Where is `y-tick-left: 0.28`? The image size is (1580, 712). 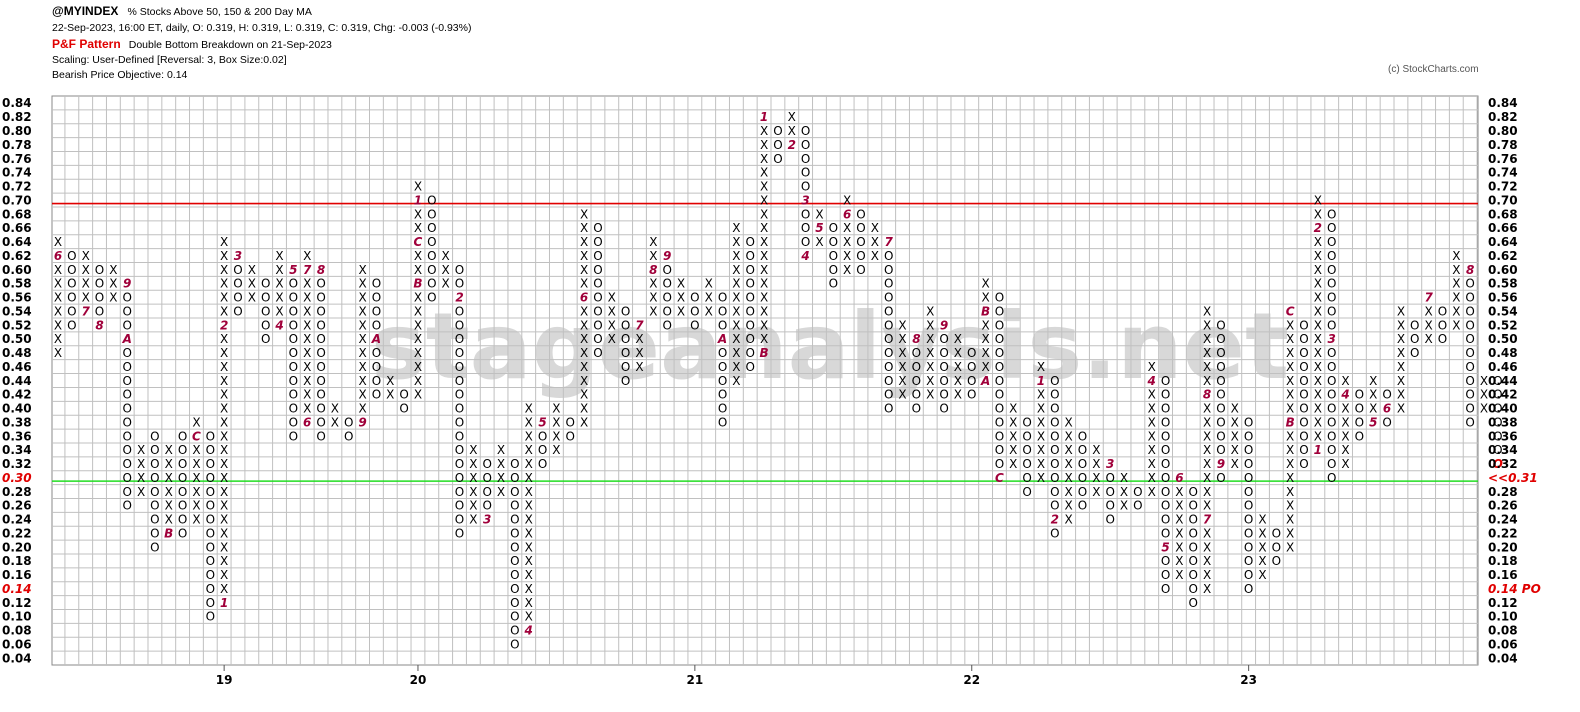
y-tick-left: 0.28 is located at coordinates (17, 492).